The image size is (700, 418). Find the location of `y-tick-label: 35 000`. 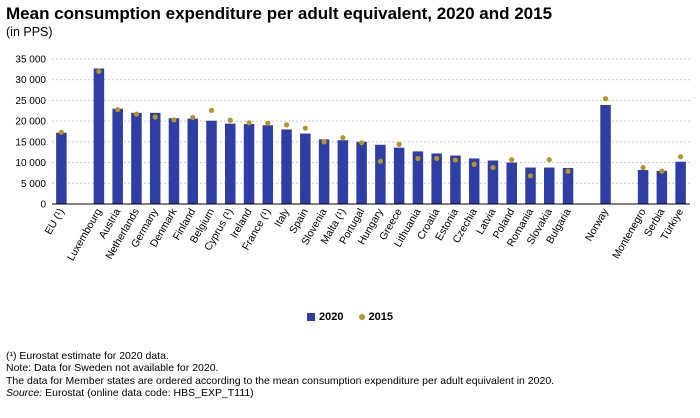

y-tick-label: 35 000 is located at coordinates (30, 60).